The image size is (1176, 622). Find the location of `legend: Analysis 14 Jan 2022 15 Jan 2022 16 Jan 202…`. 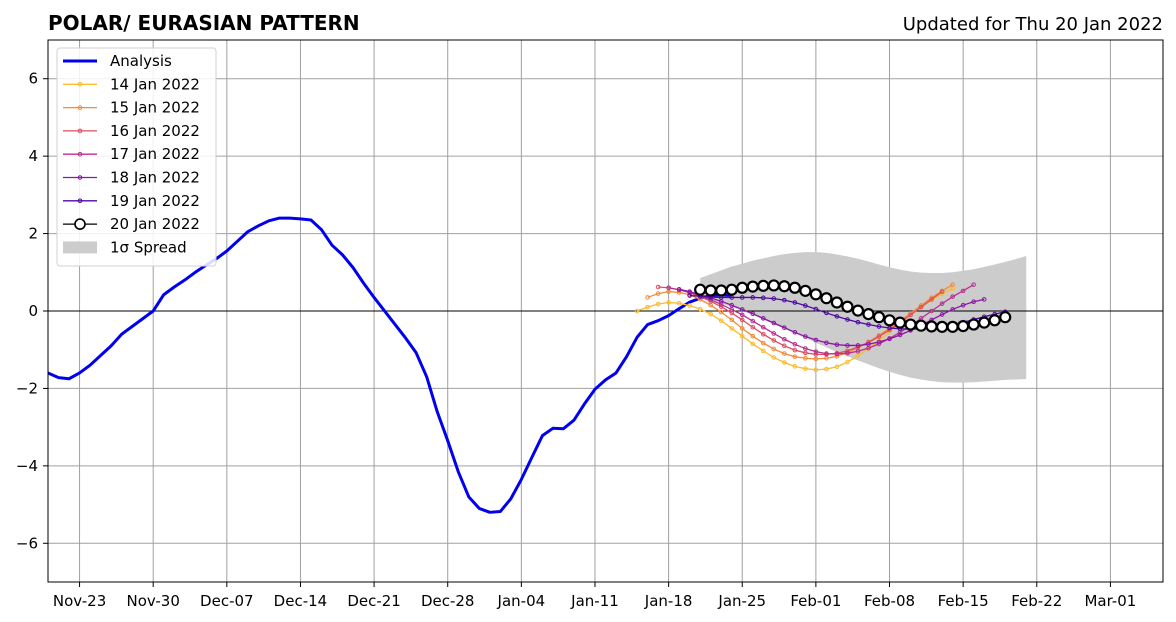

legend: Analysis 14 Jan 2022 15 Jan 2022 16 Jan 202… is located at coordinates (136, 157).